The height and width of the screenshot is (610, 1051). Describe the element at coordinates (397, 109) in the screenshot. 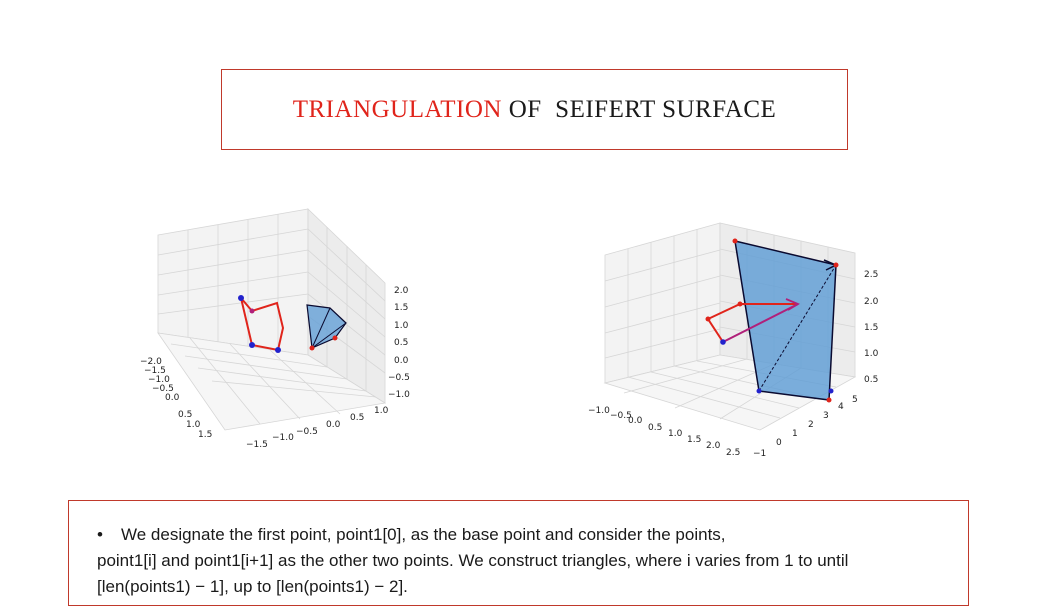

I see `title-highlight: TRIANGULATION` at that location.